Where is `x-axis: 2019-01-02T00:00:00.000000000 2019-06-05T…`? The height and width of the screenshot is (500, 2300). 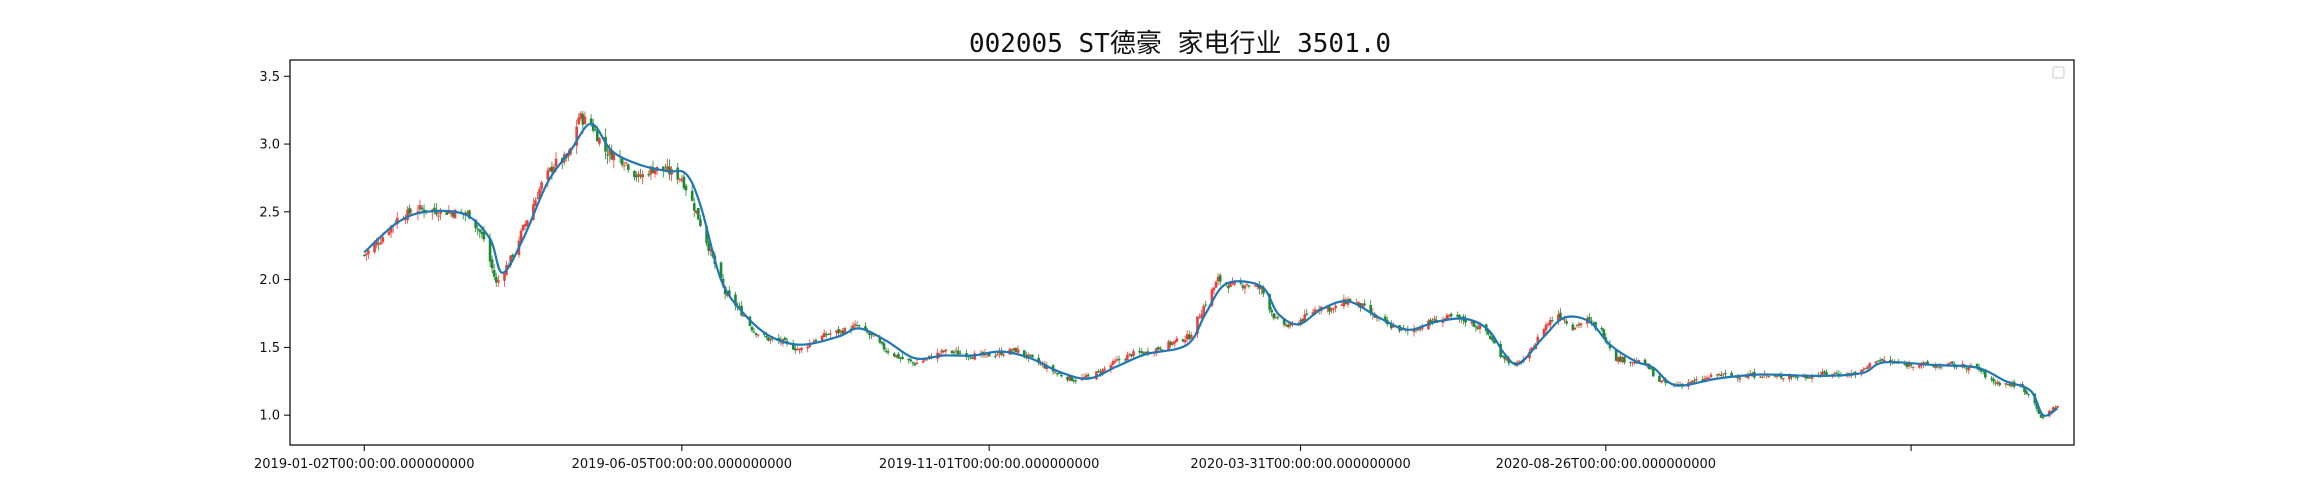
x-axis: 2019-01-02T00:00:00.000000000 2019-06-05T… is located at coordinates (1083, 458).